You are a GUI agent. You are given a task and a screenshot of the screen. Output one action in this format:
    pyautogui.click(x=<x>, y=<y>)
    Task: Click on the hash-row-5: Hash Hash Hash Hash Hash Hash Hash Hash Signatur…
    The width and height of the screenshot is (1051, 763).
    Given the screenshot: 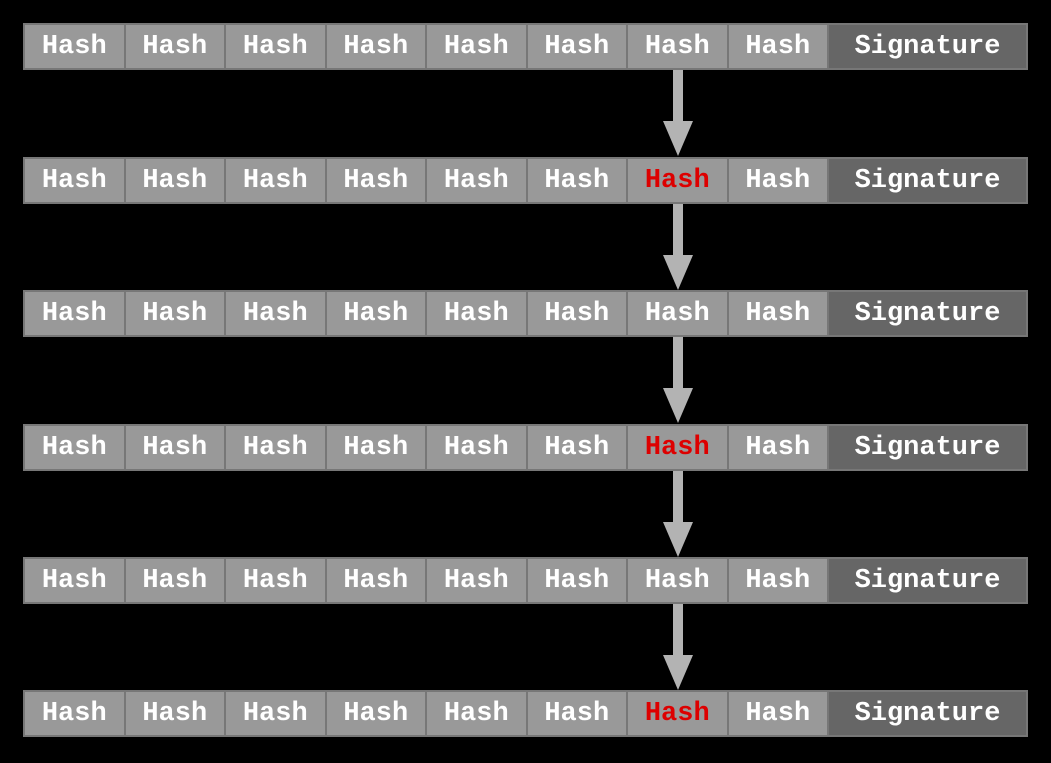 What is the action you would take?
    pyautogui.click(x=525, y=580)
    